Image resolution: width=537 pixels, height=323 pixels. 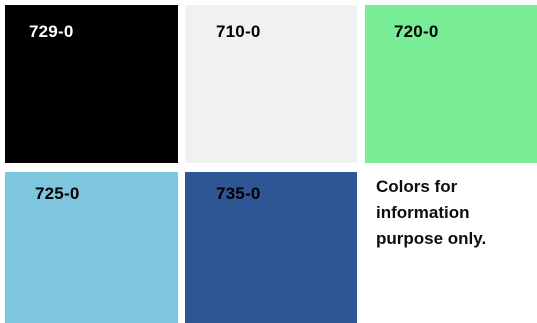 I want to click on disclaimer-line-3: purpose only., so click(x=431, y=238).